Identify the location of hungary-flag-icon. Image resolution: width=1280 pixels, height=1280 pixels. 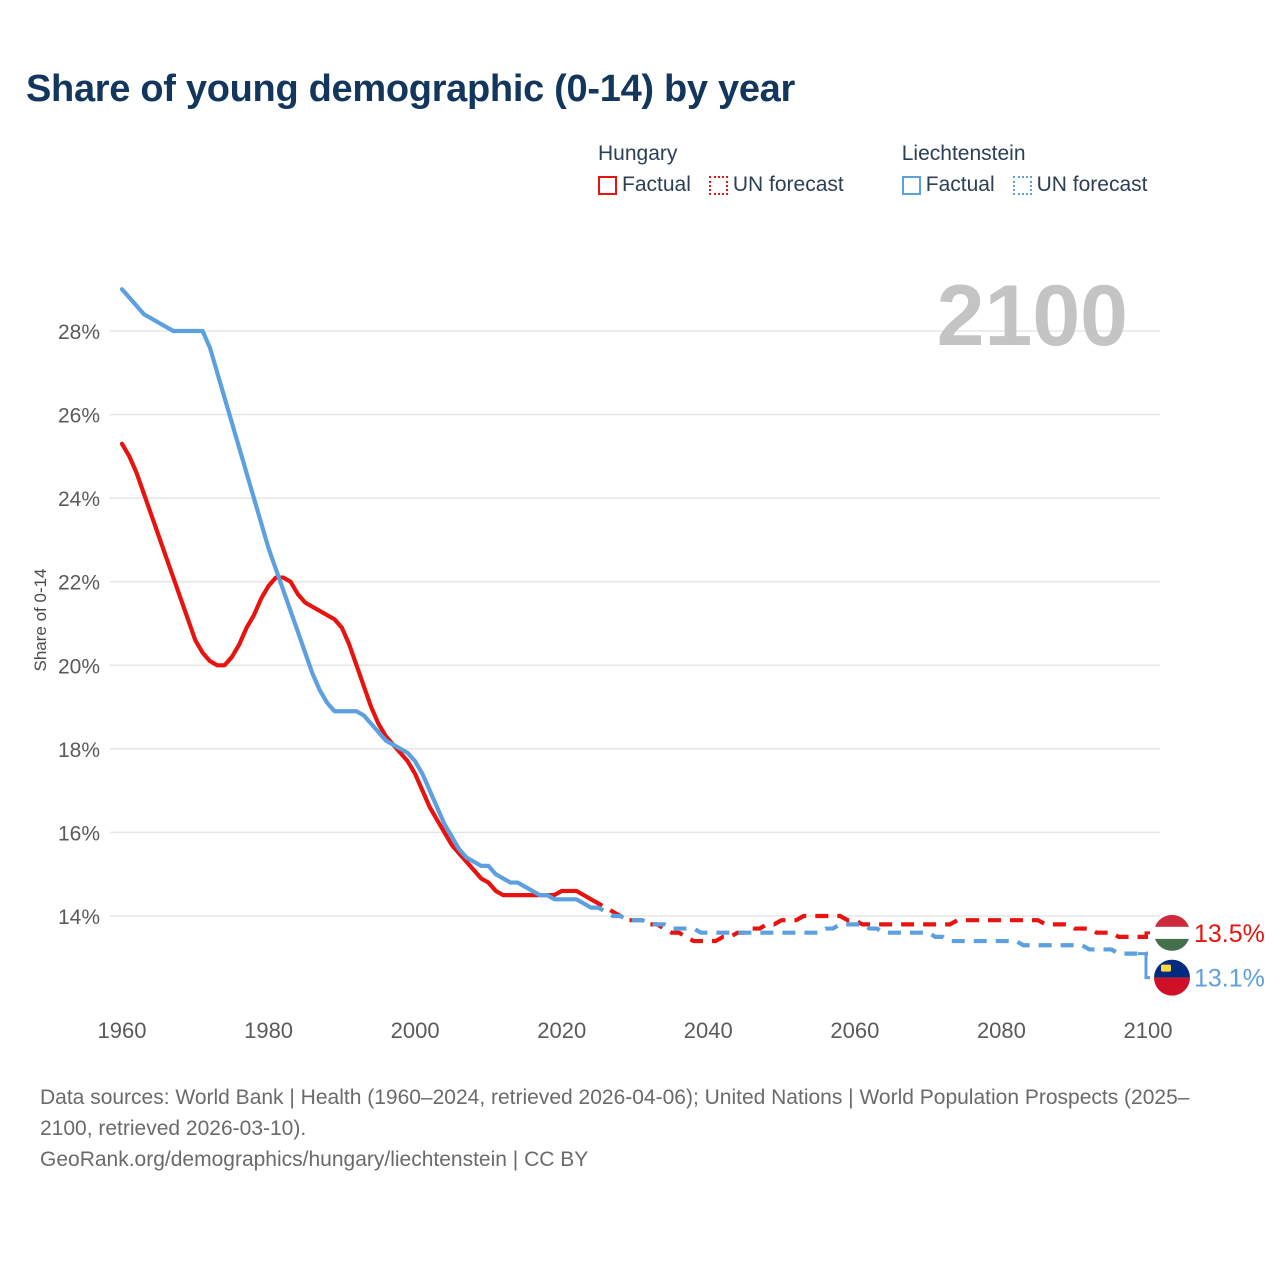
(1172, 932).